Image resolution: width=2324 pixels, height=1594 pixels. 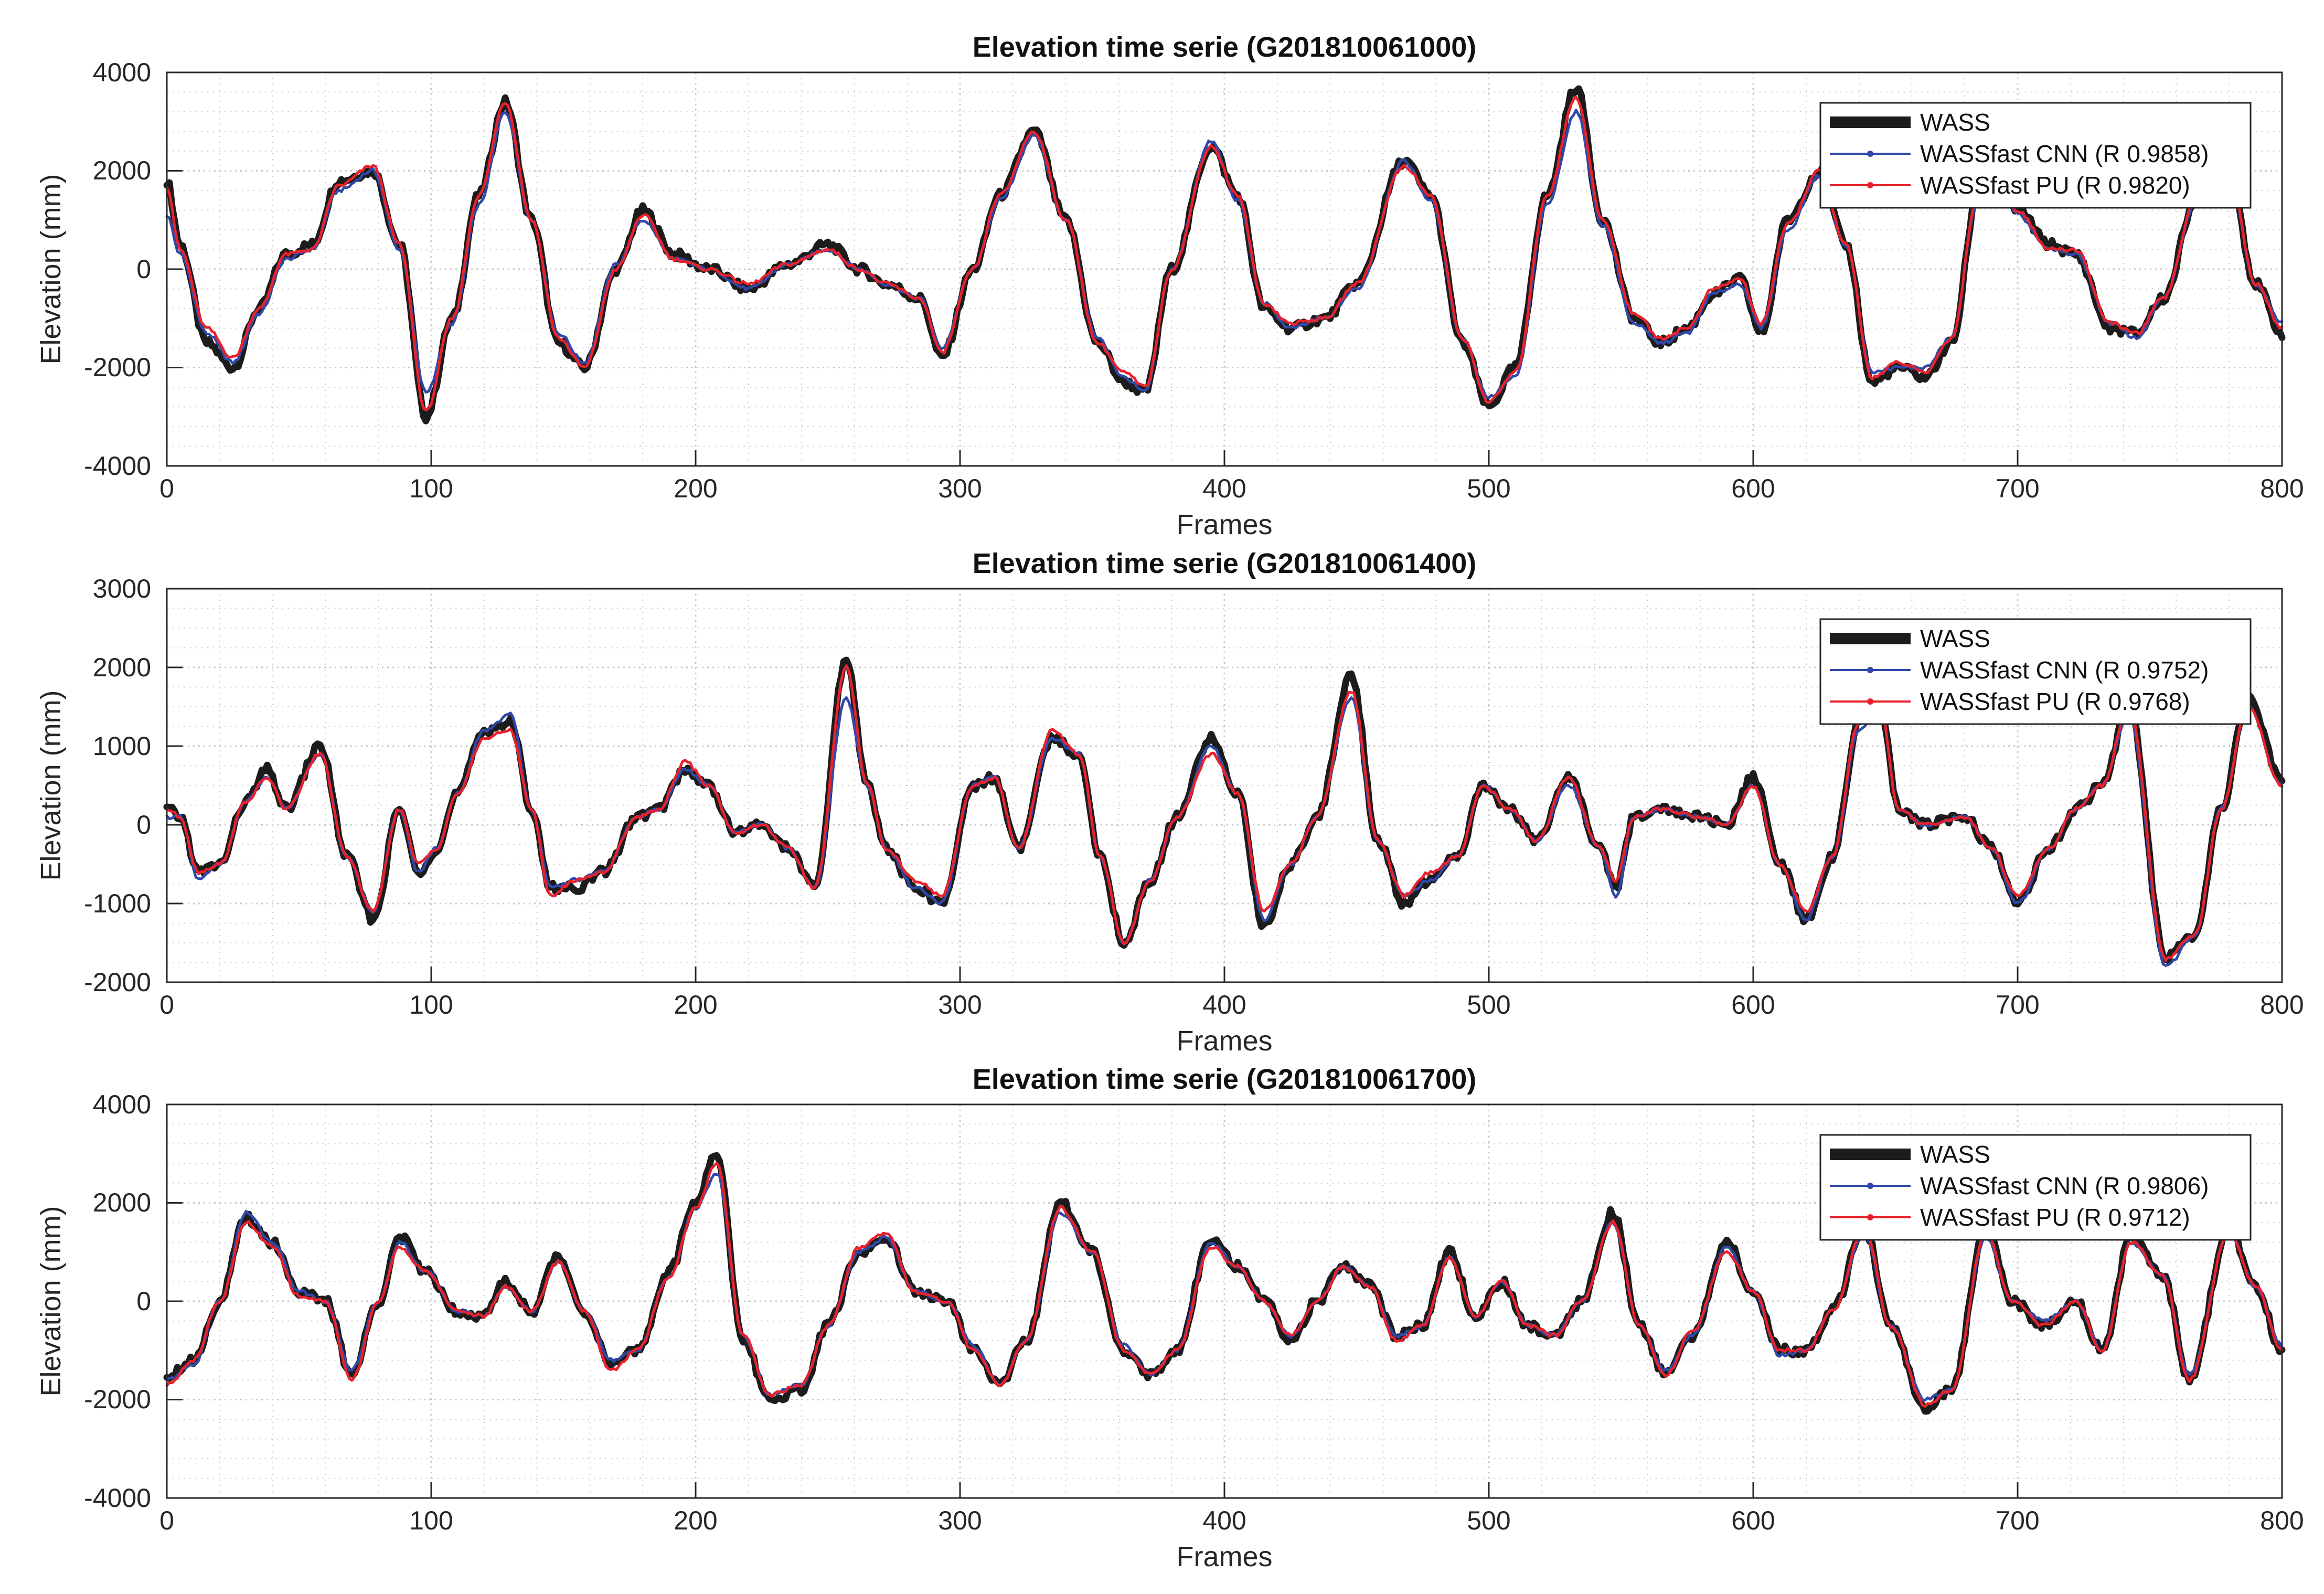 What do you see at coordinates (122, 746) in the screenshot?
I see `y-tick-label: 1000` at bounding box center [122, 746].